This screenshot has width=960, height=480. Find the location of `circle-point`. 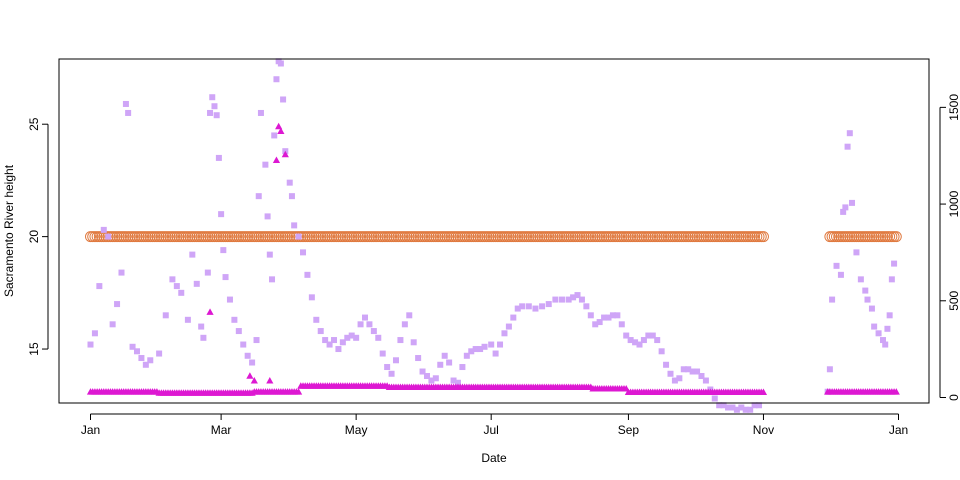

circle-point is located at coordinates (763, 237).